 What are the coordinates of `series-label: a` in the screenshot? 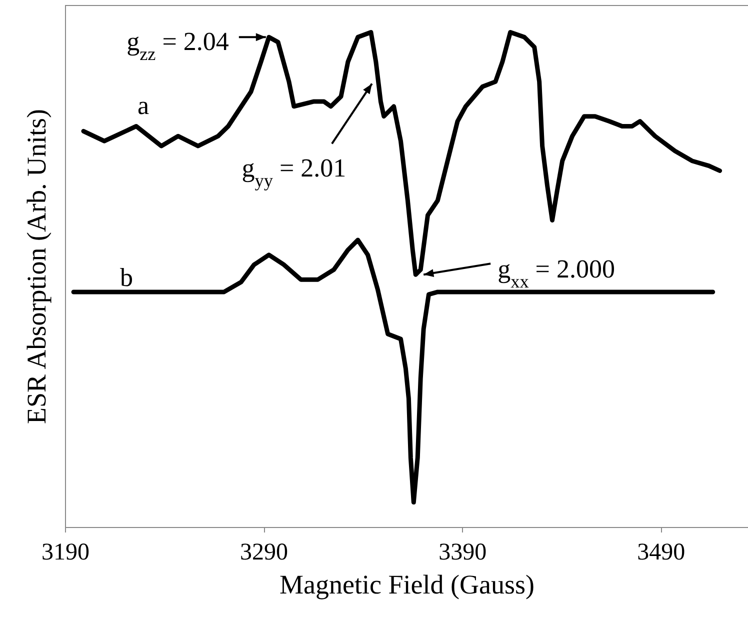 It's located at (144, 105).